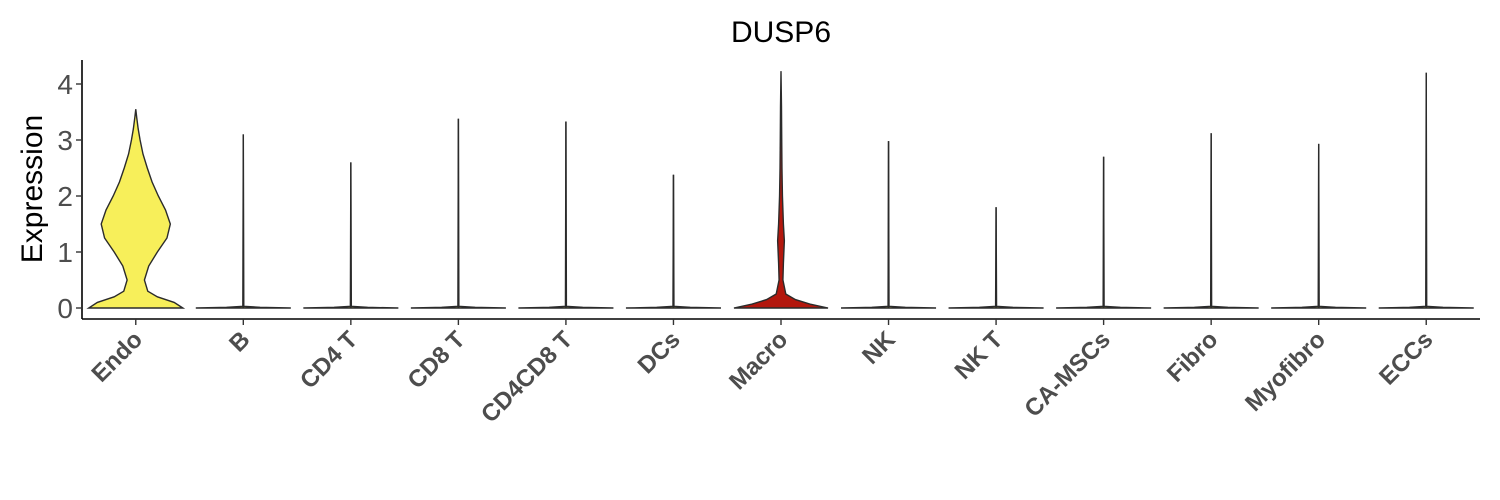 This screenshot has width=1500, height=500. I want to click on y-tick-label: 2, so click(65, 196).